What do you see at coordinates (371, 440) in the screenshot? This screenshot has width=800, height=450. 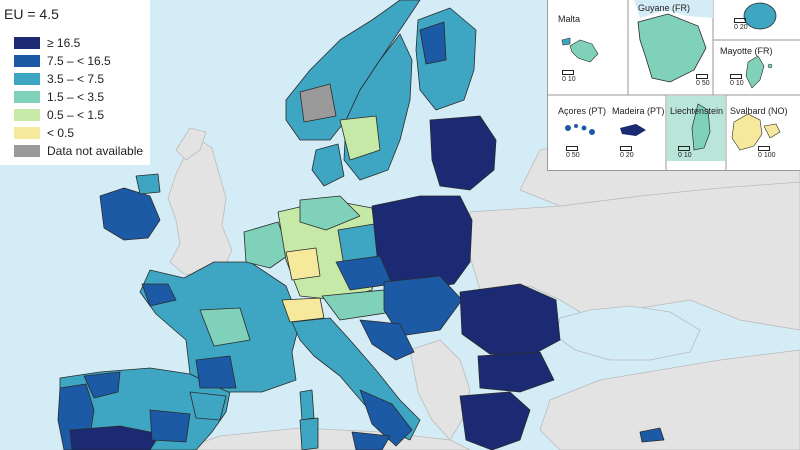 I see `sicily-region` at bounding box center [371, 440].